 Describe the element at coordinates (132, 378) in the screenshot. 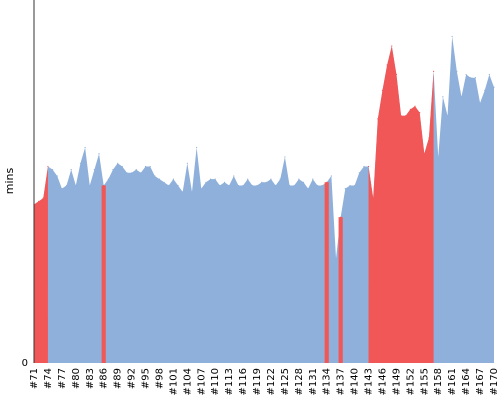

I see `x-tick-label: #92` at that location.